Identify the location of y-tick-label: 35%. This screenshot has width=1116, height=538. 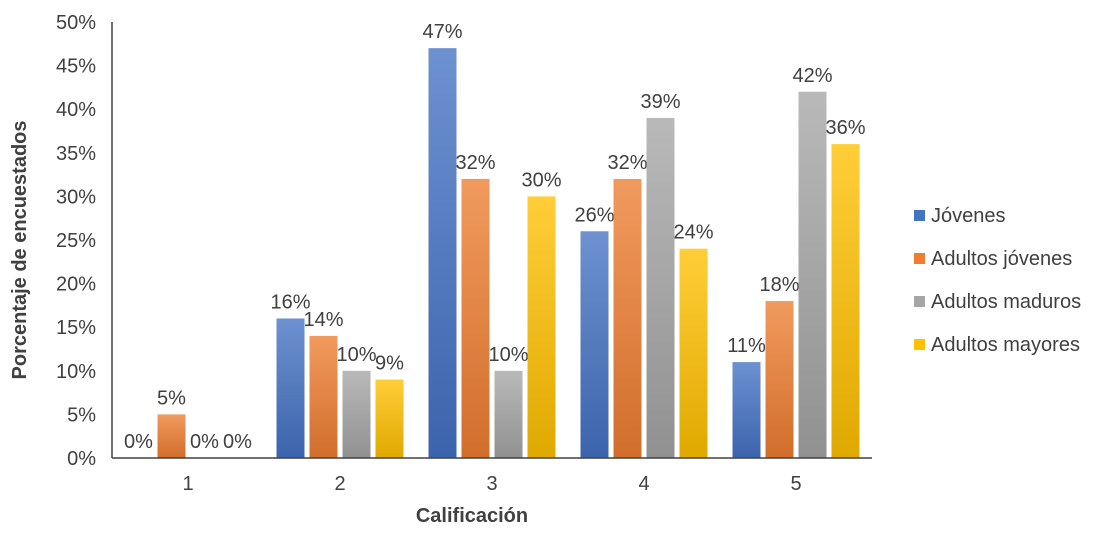
(76, 154).